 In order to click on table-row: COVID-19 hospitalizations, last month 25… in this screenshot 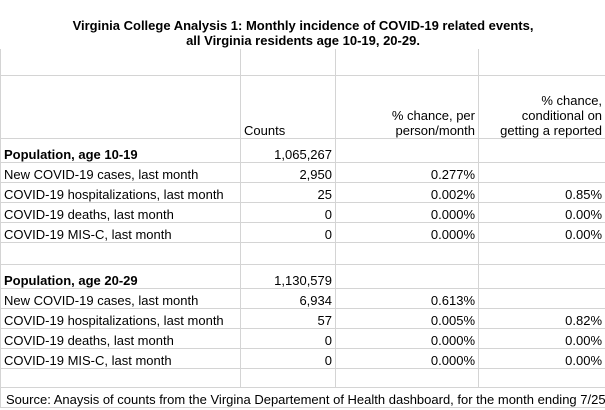, I will do `click(302, 192)`.